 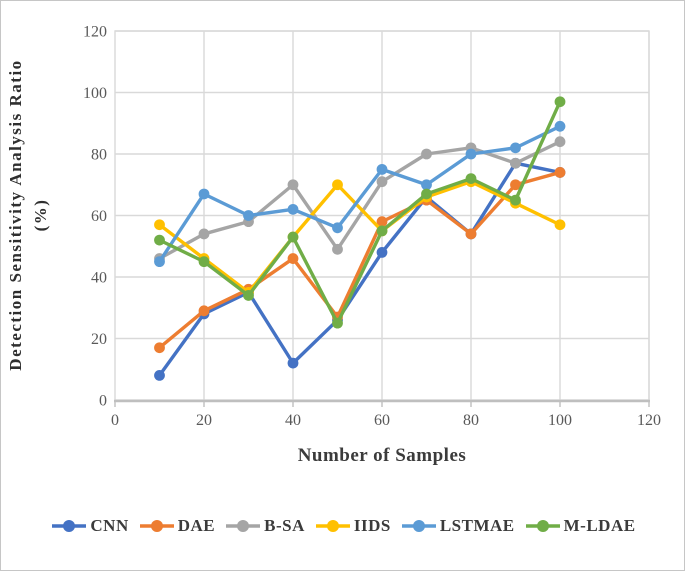 What do you see at coordinates (204, 420) in the screenshot?
I see `x-tick-label: 20` at bounding box center [204, 420].